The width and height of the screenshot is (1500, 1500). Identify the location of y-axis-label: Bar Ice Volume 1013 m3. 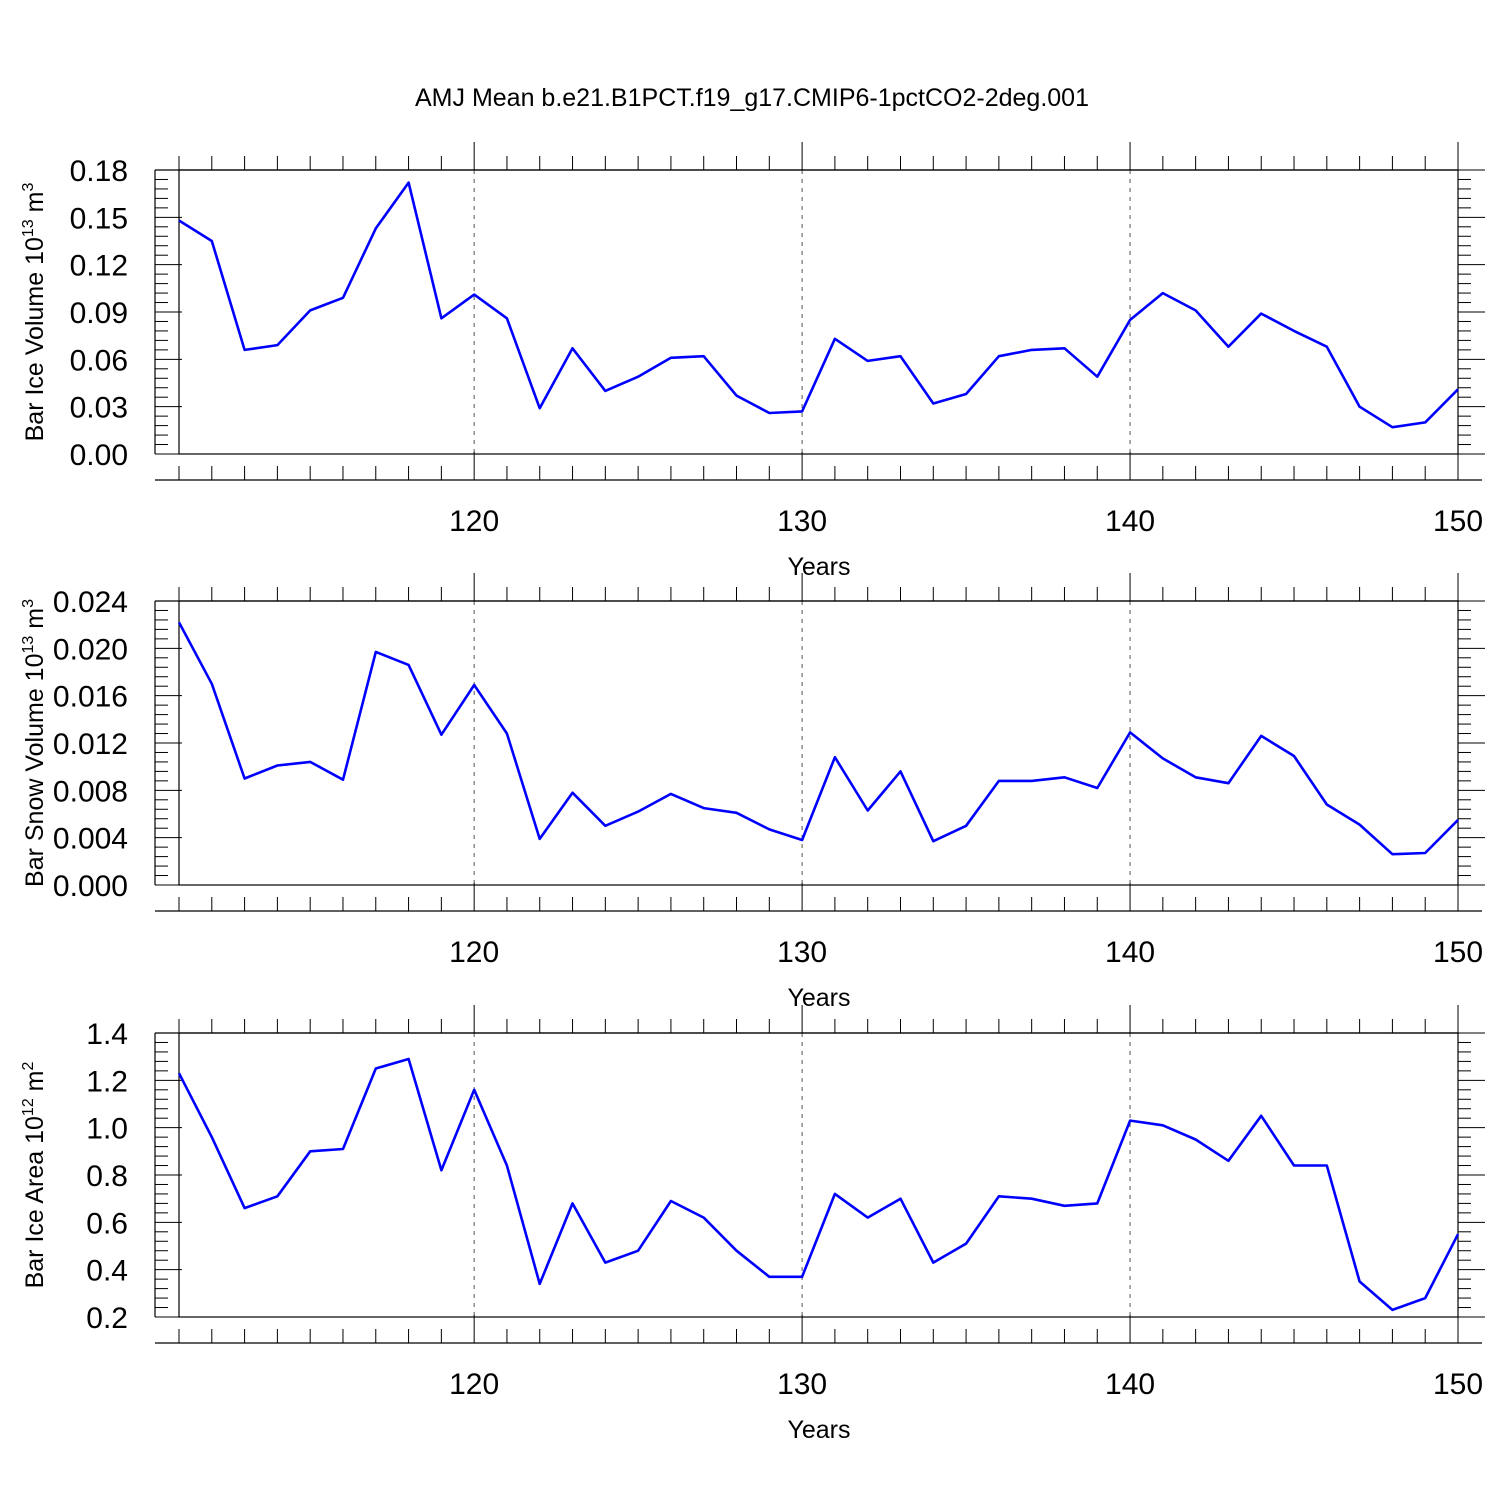
(34, 312).